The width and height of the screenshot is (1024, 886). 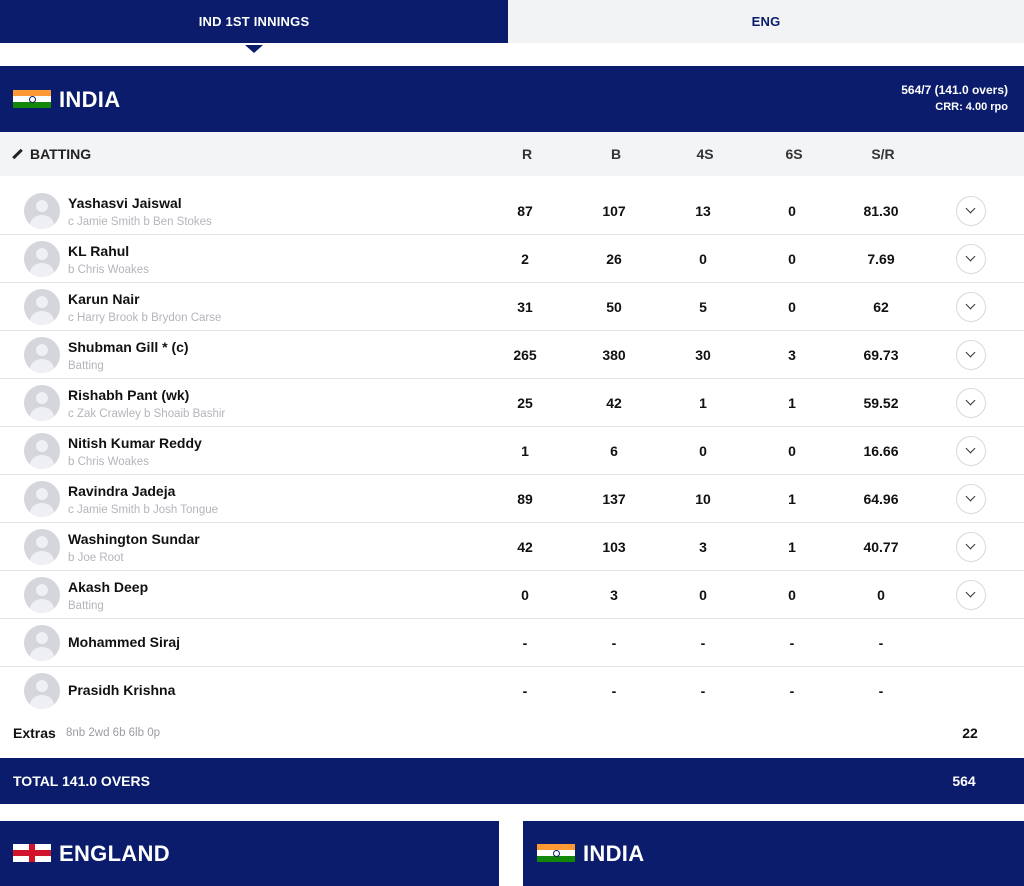 I want to click on balls-cell: 6, so click(x=614, y=451).